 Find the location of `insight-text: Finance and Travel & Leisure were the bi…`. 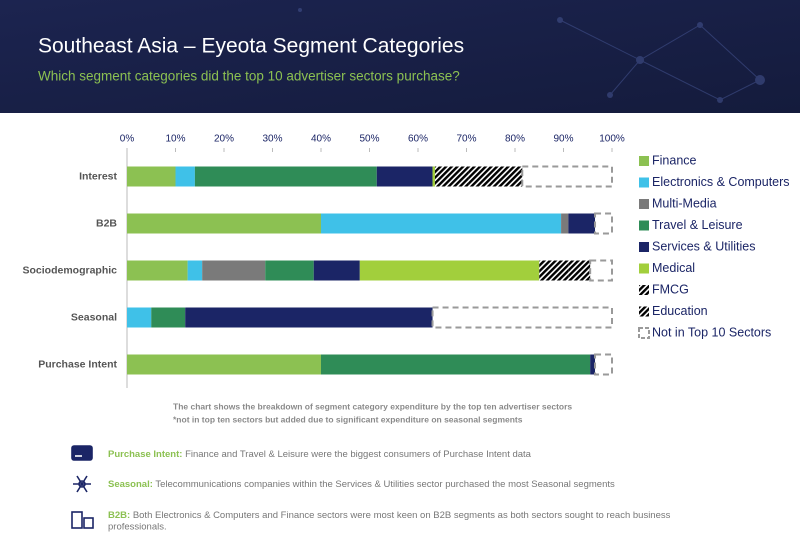

insight-text: Finance and Travel & Leisure were the bi… is located at coordinates (358, 454).